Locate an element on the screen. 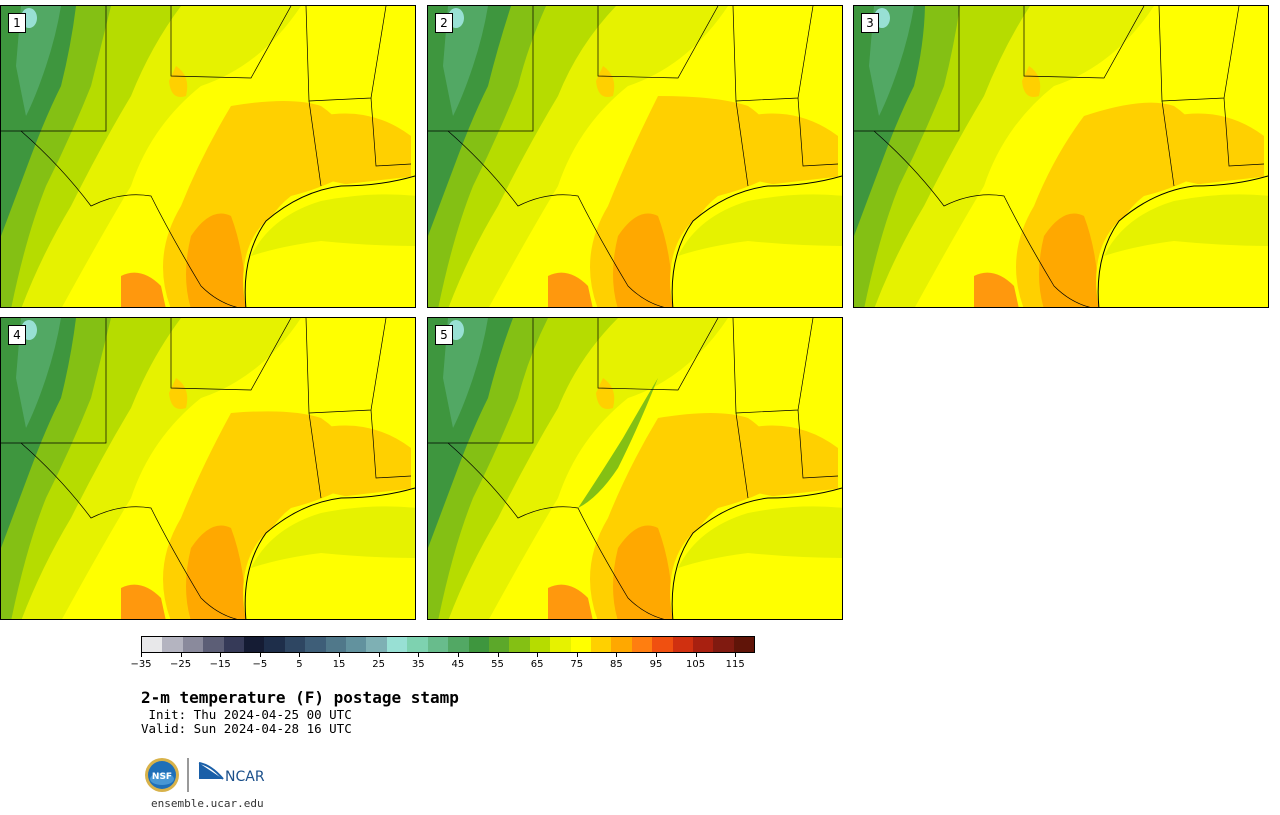 The width and height of the screenshot is (1280, 815). colorbar-tick-label: 15 is located at coordinates (339, 664).